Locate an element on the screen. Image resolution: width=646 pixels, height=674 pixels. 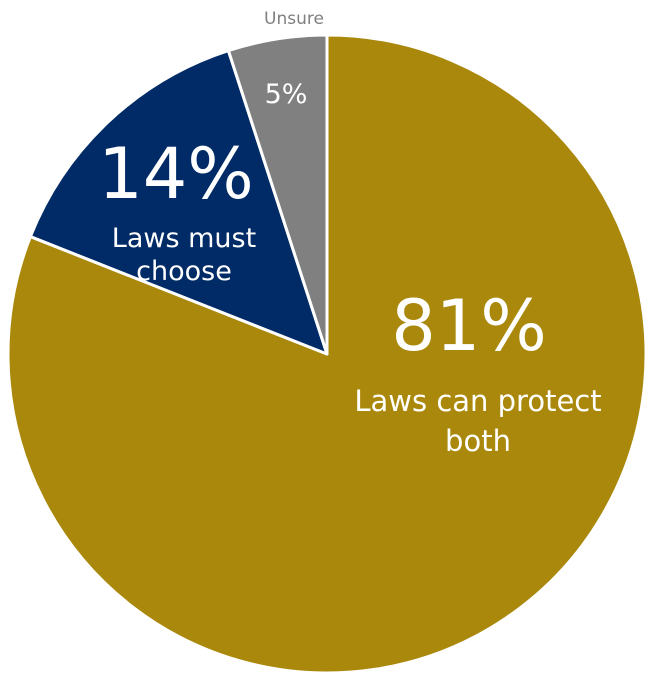
label-laws-can-protect-both-line2: both is located at coordinates (478, 441).